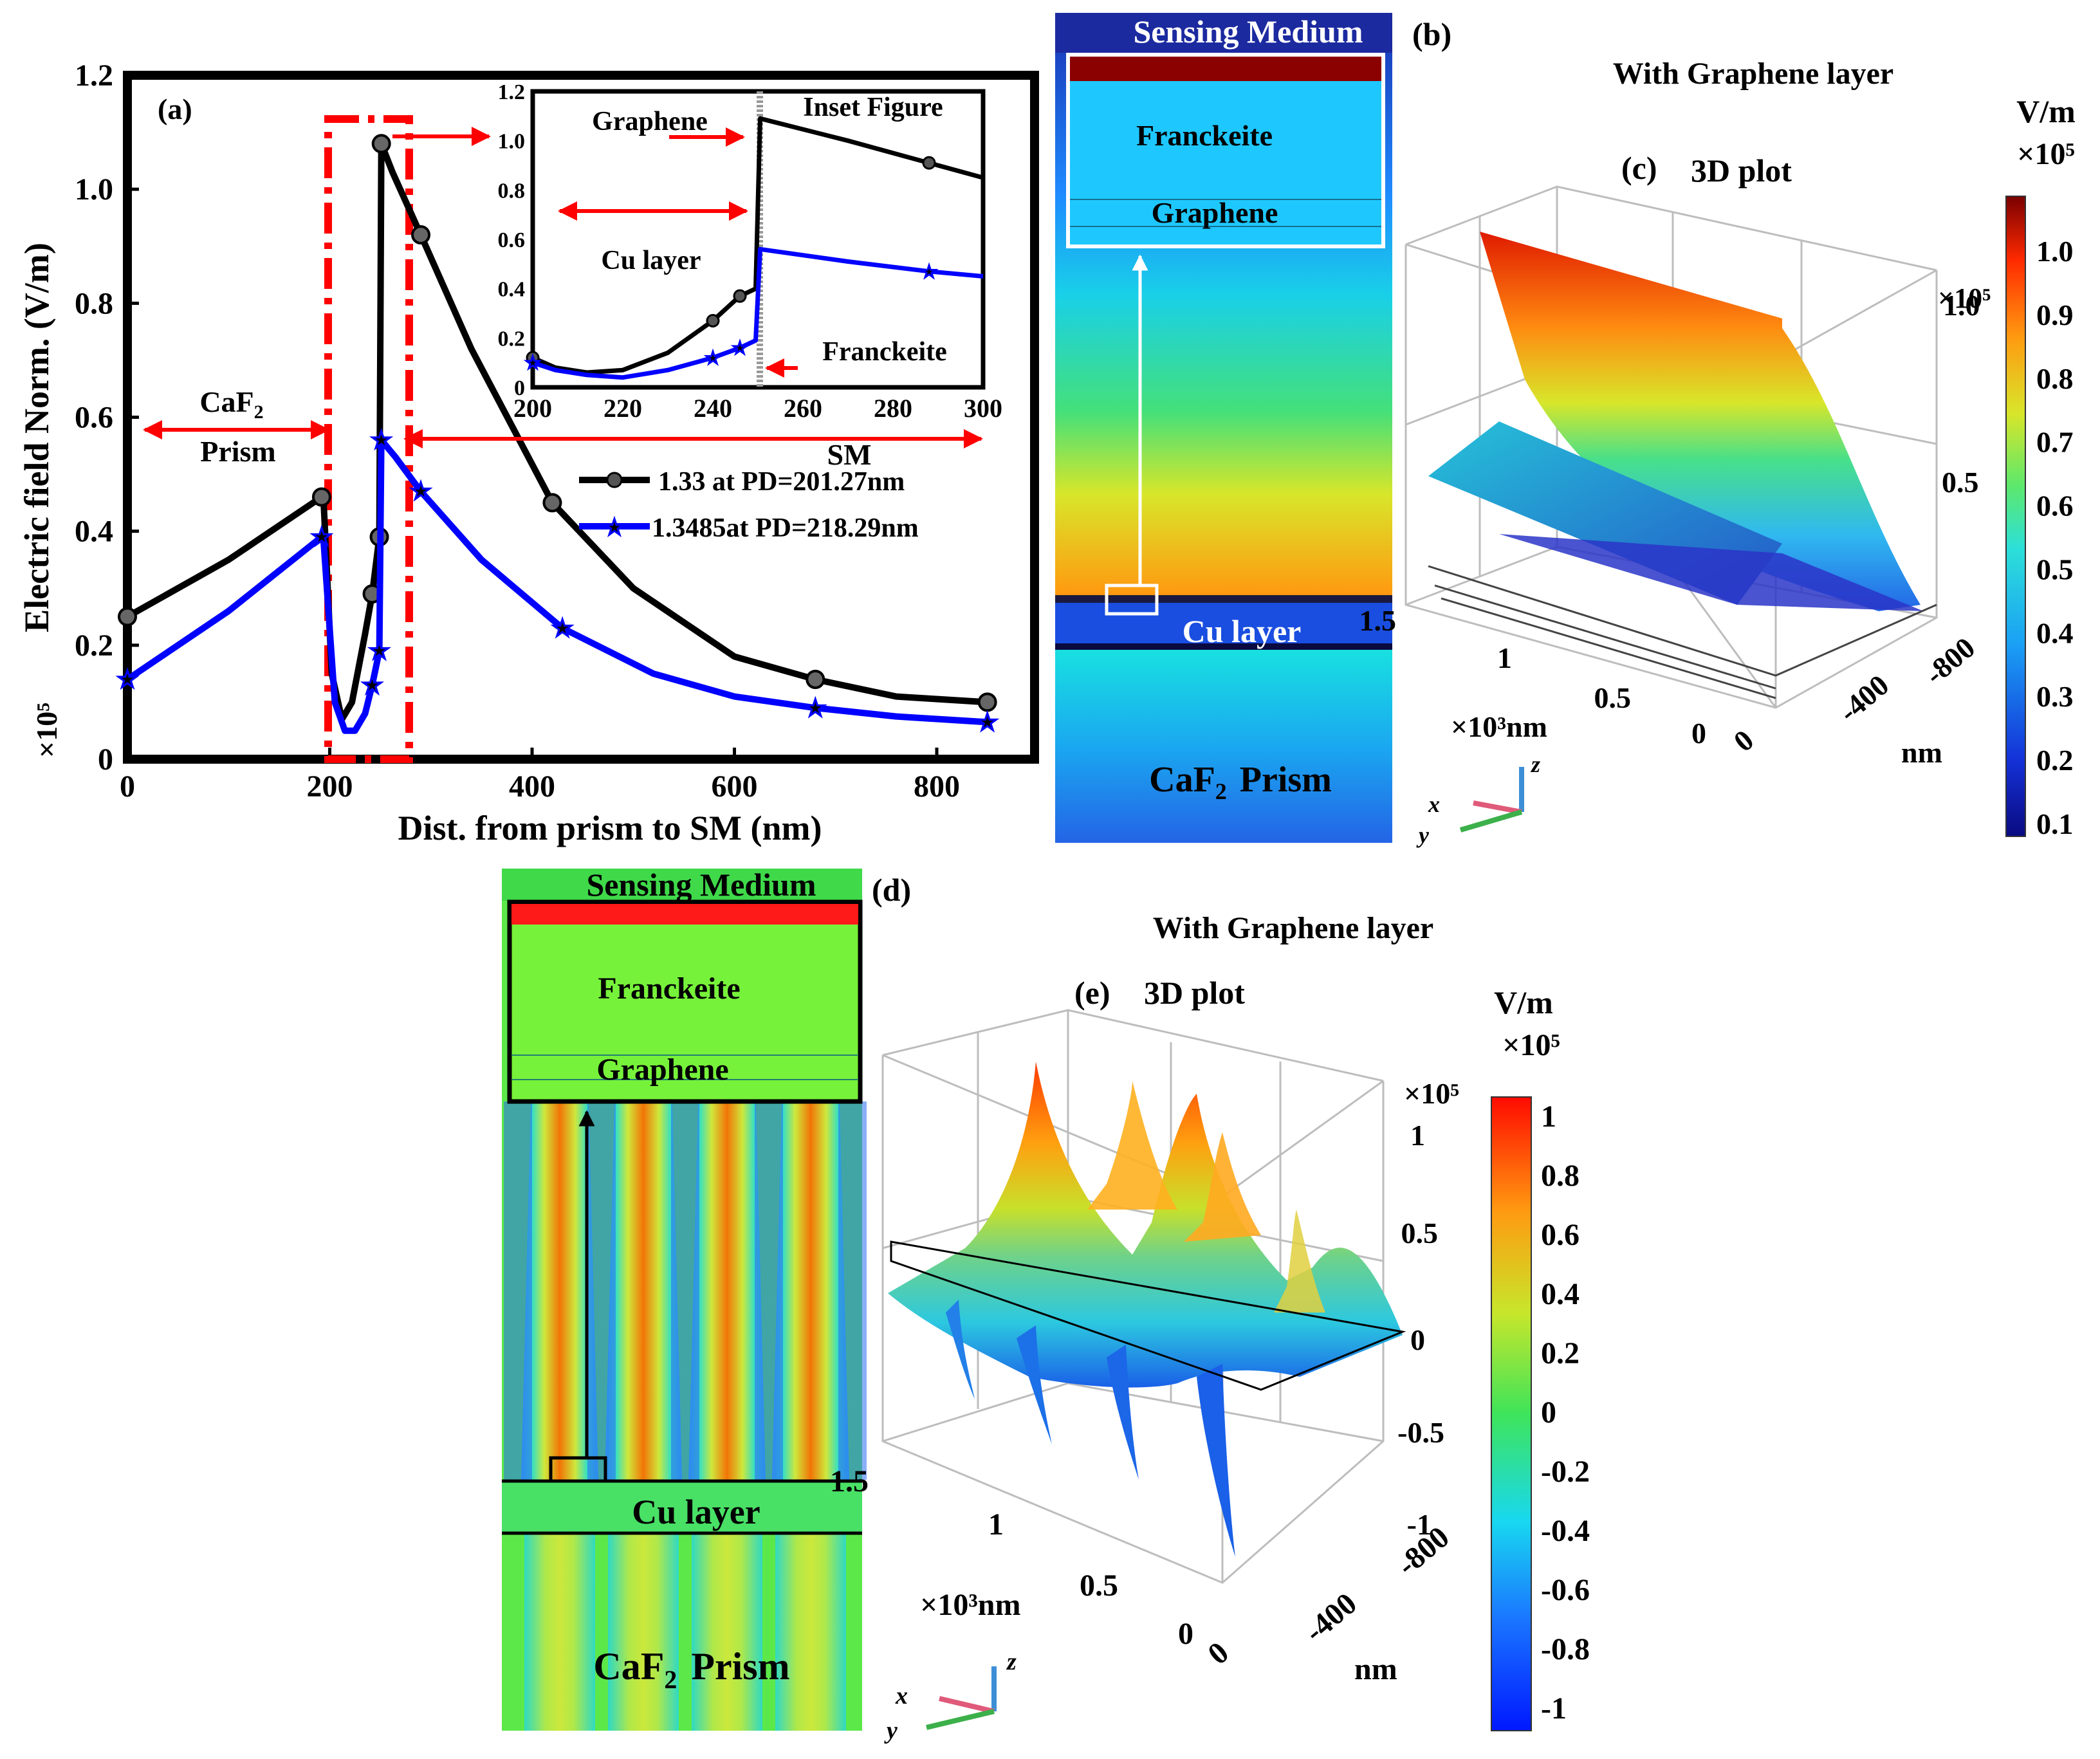 Image resolution: width=2100 pixels, height=1759 pixels. Describe the element at coordinates (622, 409) in the screenshot. I see `inset-xtick-label: 220` at that location.